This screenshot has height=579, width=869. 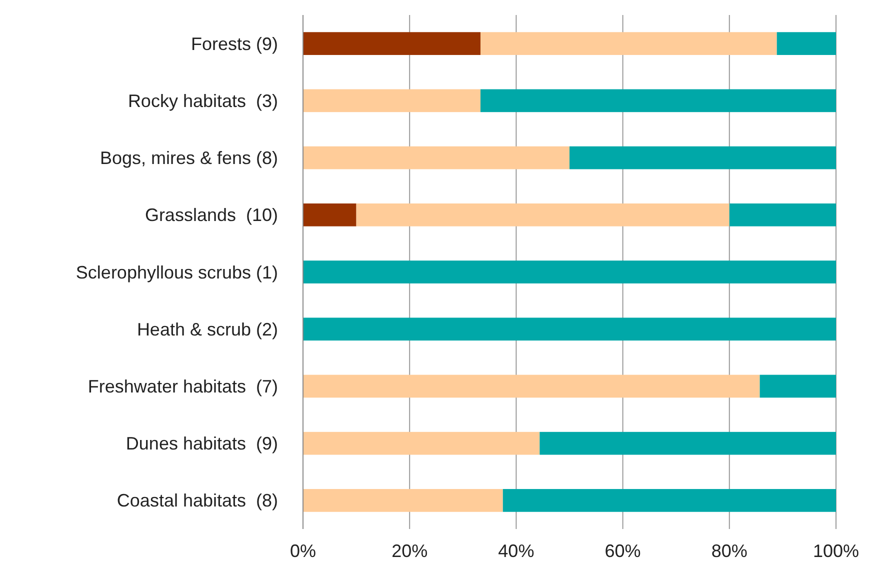 What do you see at coordinates (836, 551) in the screenshot?
I see `x-tick-label: 100%` at bounding box center [836, 551].